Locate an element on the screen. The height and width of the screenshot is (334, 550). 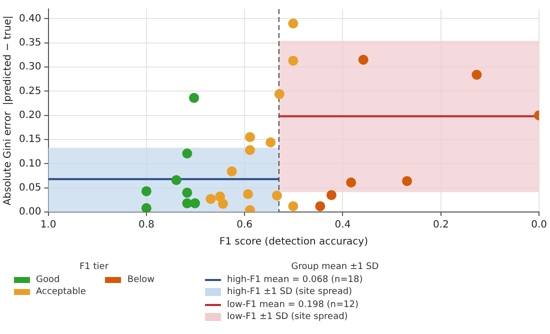
legend-label: low-F1 ±1 SD (site spread) is located at coordinates (287, 317).